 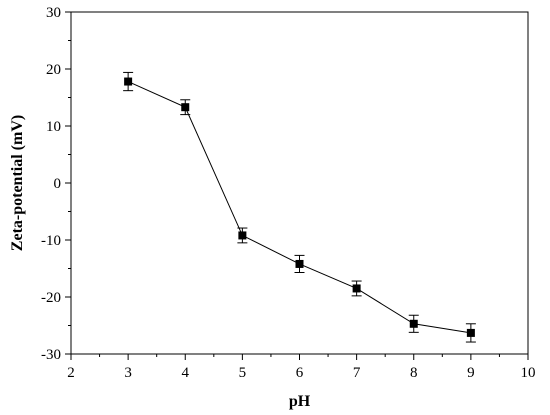 I want to click on x-tick-label: 3, so click(x=128, y=373).